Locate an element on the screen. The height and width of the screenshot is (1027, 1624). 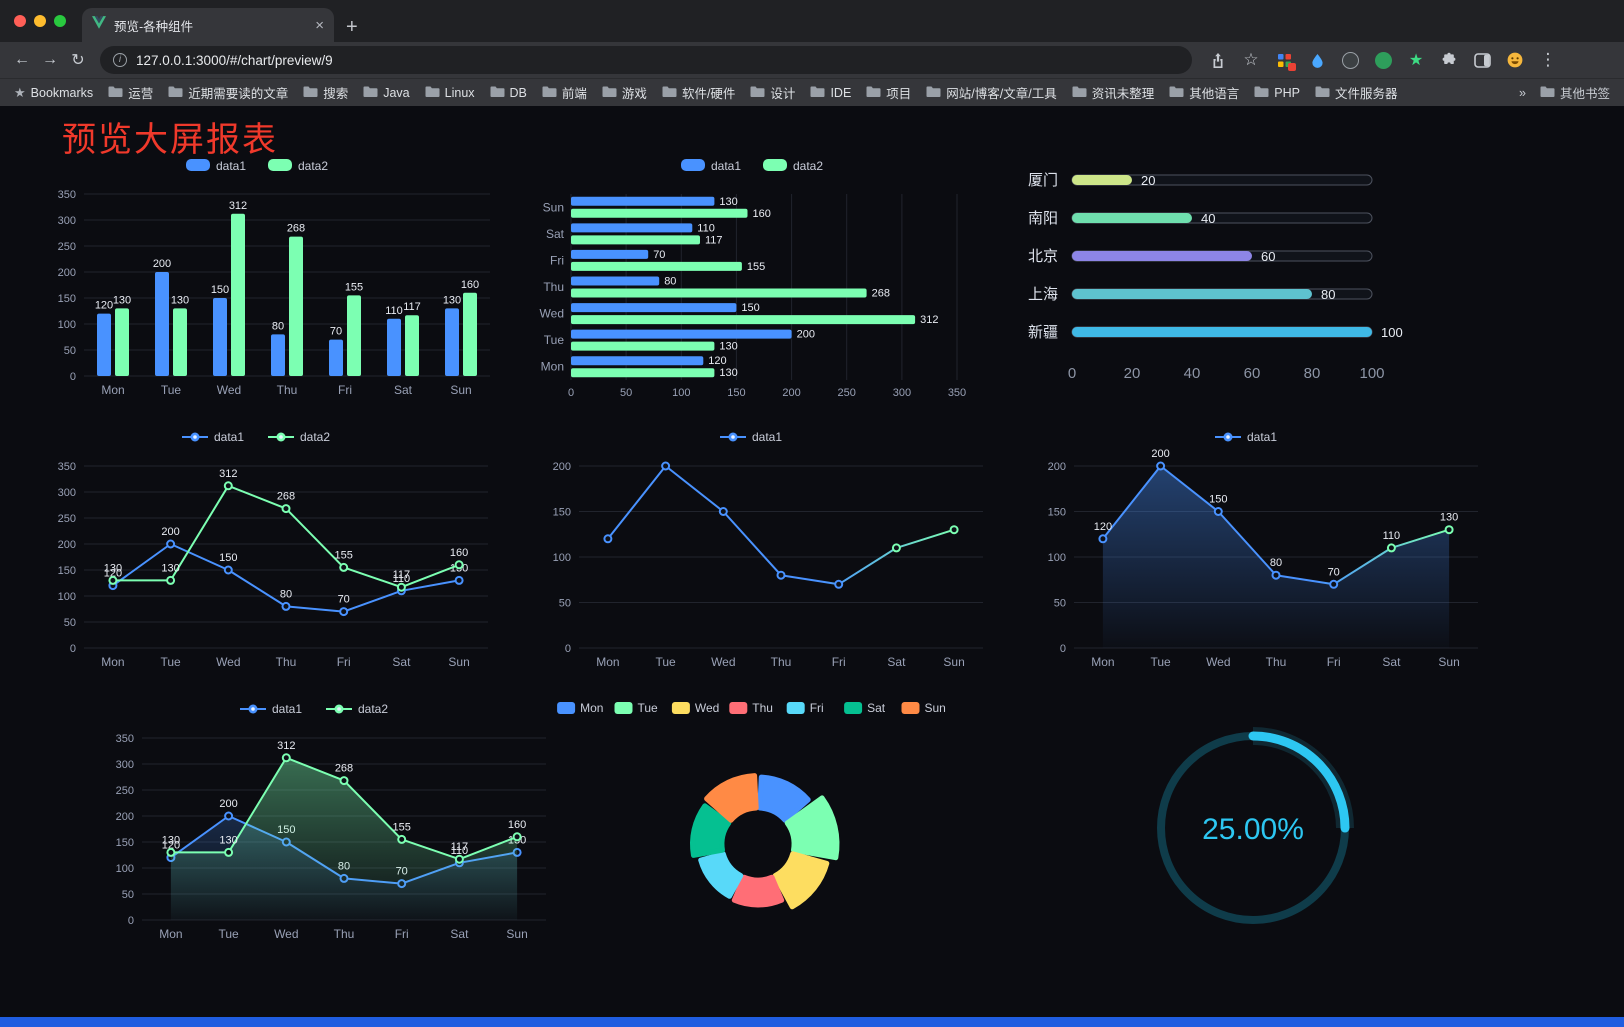
minimize-window-button is located at coordinates (40, 21).